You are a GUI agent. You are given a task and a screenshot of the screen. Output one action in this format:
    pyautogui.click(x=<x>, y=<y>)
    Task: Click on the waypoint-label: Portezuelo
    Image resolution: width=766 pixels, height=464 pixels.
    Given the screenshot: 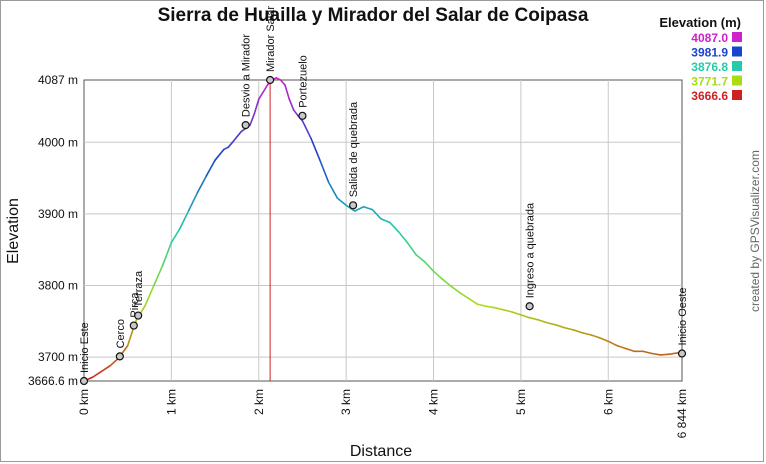 What is the action you would take?
    pyautogui.click(x=303, y=81)
    